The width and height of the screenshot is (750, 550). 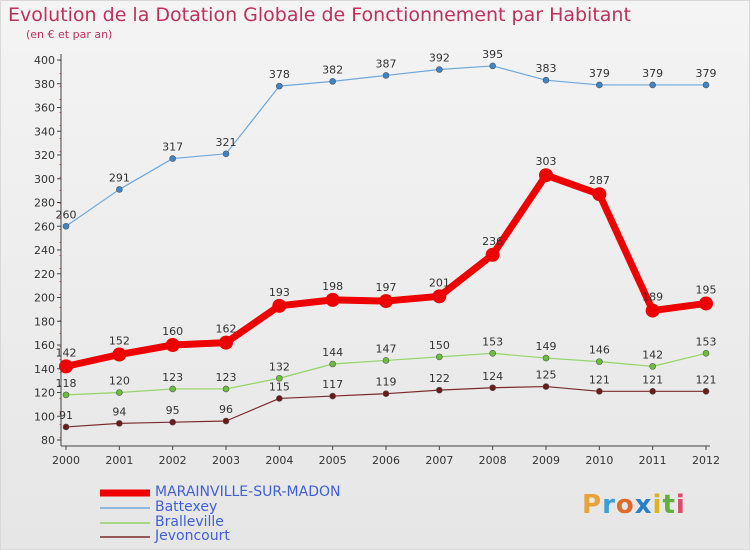 What do you see at coordinates (172, 147) in the screenshot?
I see `data-label: 317` at bounding box center [172, 147].